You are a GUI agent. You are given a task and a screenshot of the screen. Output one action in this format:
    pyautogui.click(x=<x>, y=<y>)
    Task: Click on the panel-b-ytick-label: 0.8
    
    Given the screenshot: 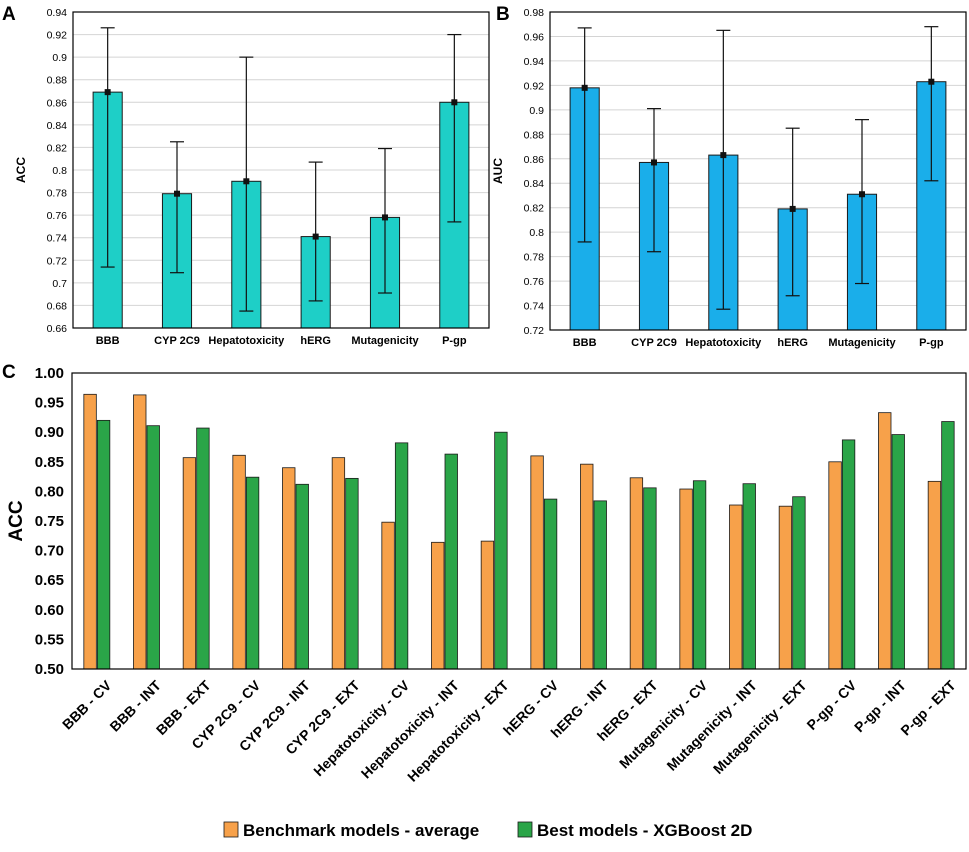 What is the action you would take?
    pyautogui.click(x=536, y=233)
    